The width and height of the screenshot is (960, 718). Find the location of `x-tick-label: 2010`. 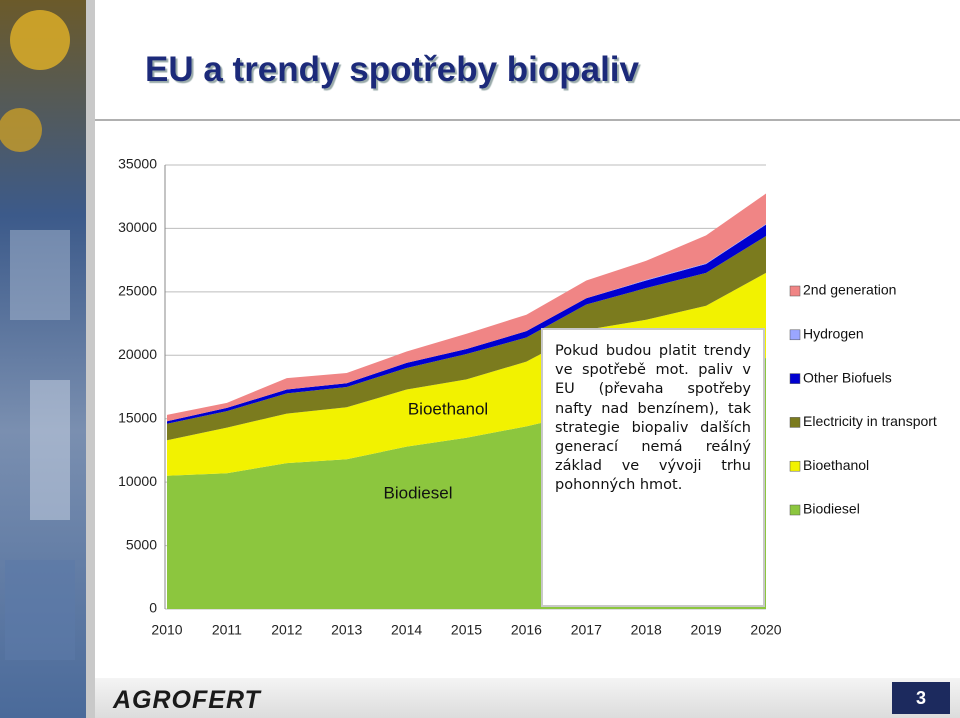

x-tick-label: 2010 is located at coordinates (166, 630).